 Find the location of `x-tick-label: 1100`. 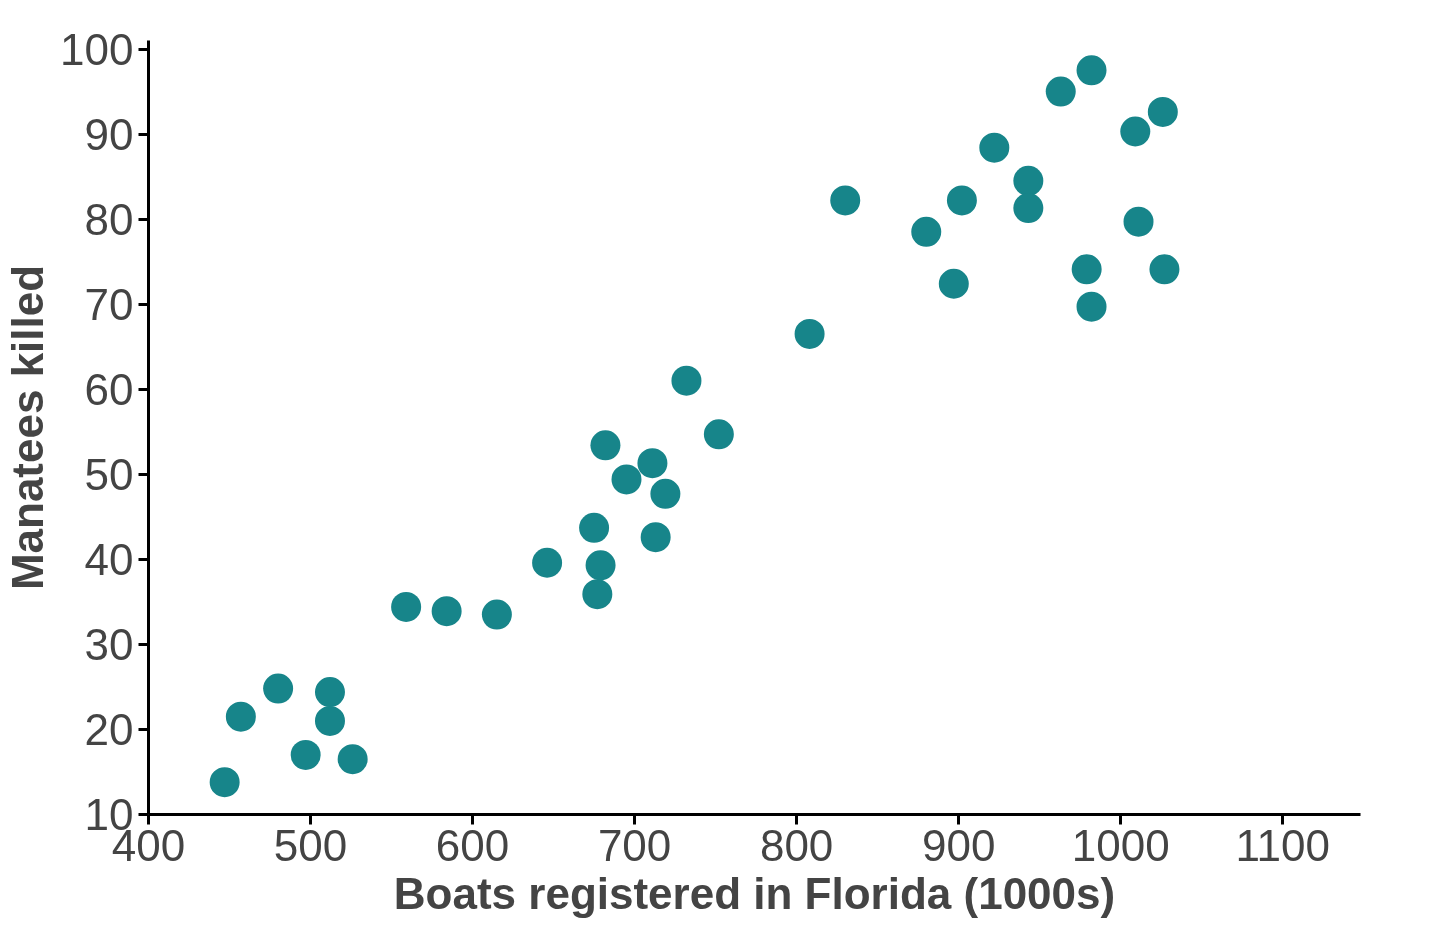

x-tick-label: 1100 is located at coordinates (1283, 845).